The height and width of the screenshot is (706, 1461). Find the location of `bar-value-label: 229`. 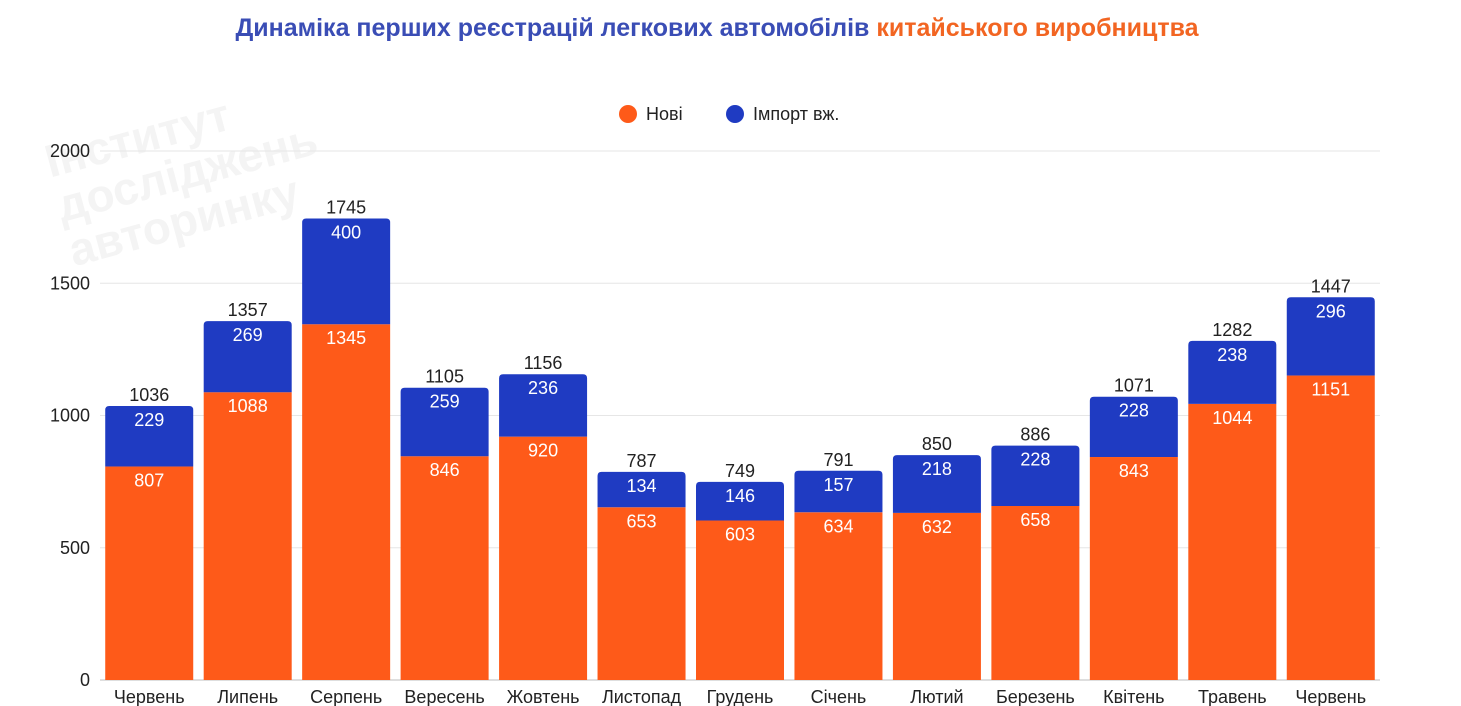

bar-value-label: 229 is located at coordinates (149, 420).